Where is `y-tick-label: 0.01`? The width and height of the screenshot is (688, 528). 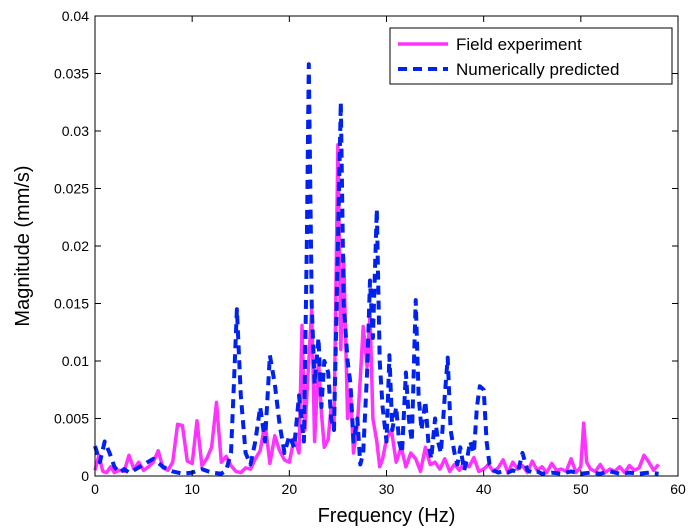 y-tick-label: 0.01 is located at coordinates (75, 361).